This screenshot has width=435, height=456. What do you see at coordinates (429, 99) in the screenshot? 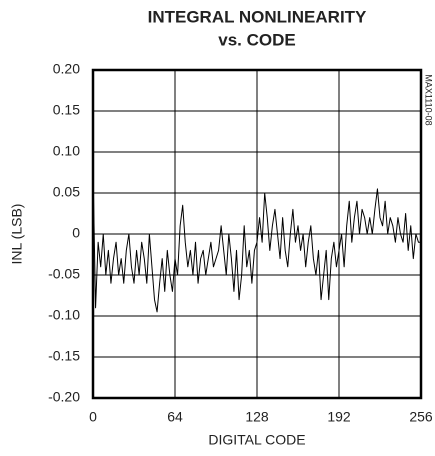
I see `annotation: MAX1110-08` at bounding box center [429, 99].